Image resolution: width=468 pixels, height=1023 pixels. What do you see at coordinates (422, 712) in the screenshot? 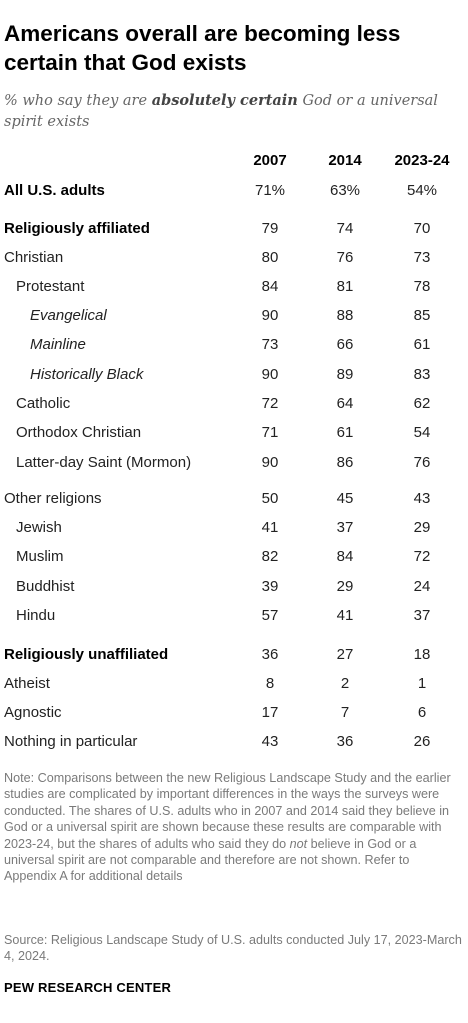
I see `value-2023-24: 6` at bounding box center [422, 712].